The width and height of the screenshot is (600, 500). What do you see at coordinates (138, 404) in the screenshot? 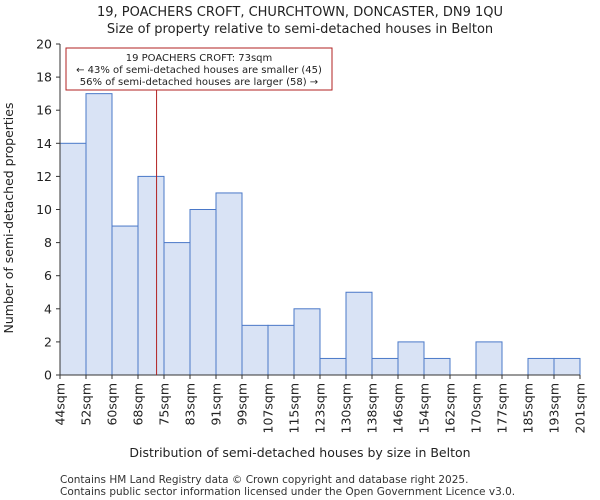
I see `x-tick-label: 68sqm` at bounding box center [138, 404].